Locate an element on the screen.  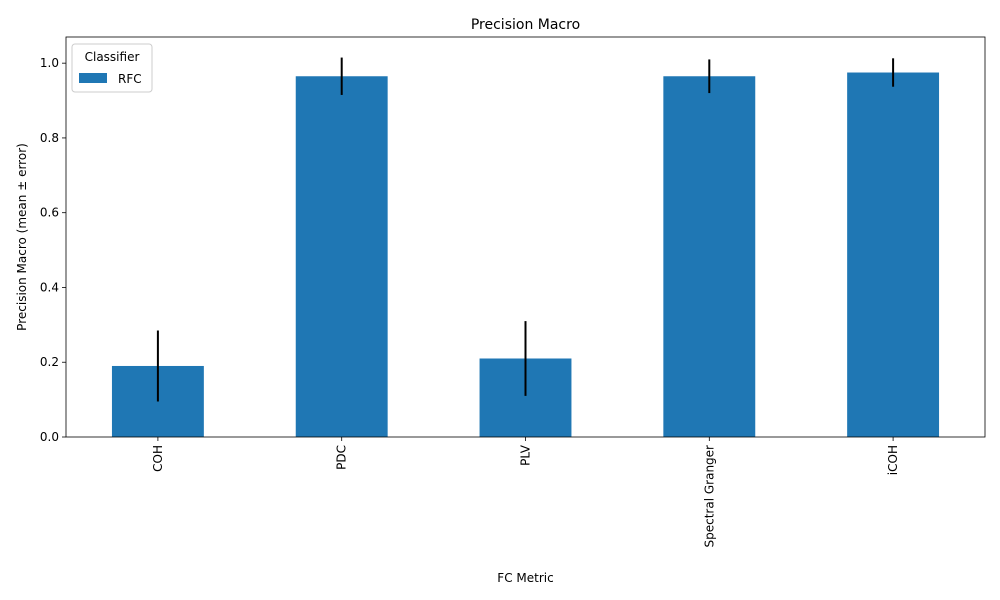
bar-pdc is located at coordinates (341, 257).